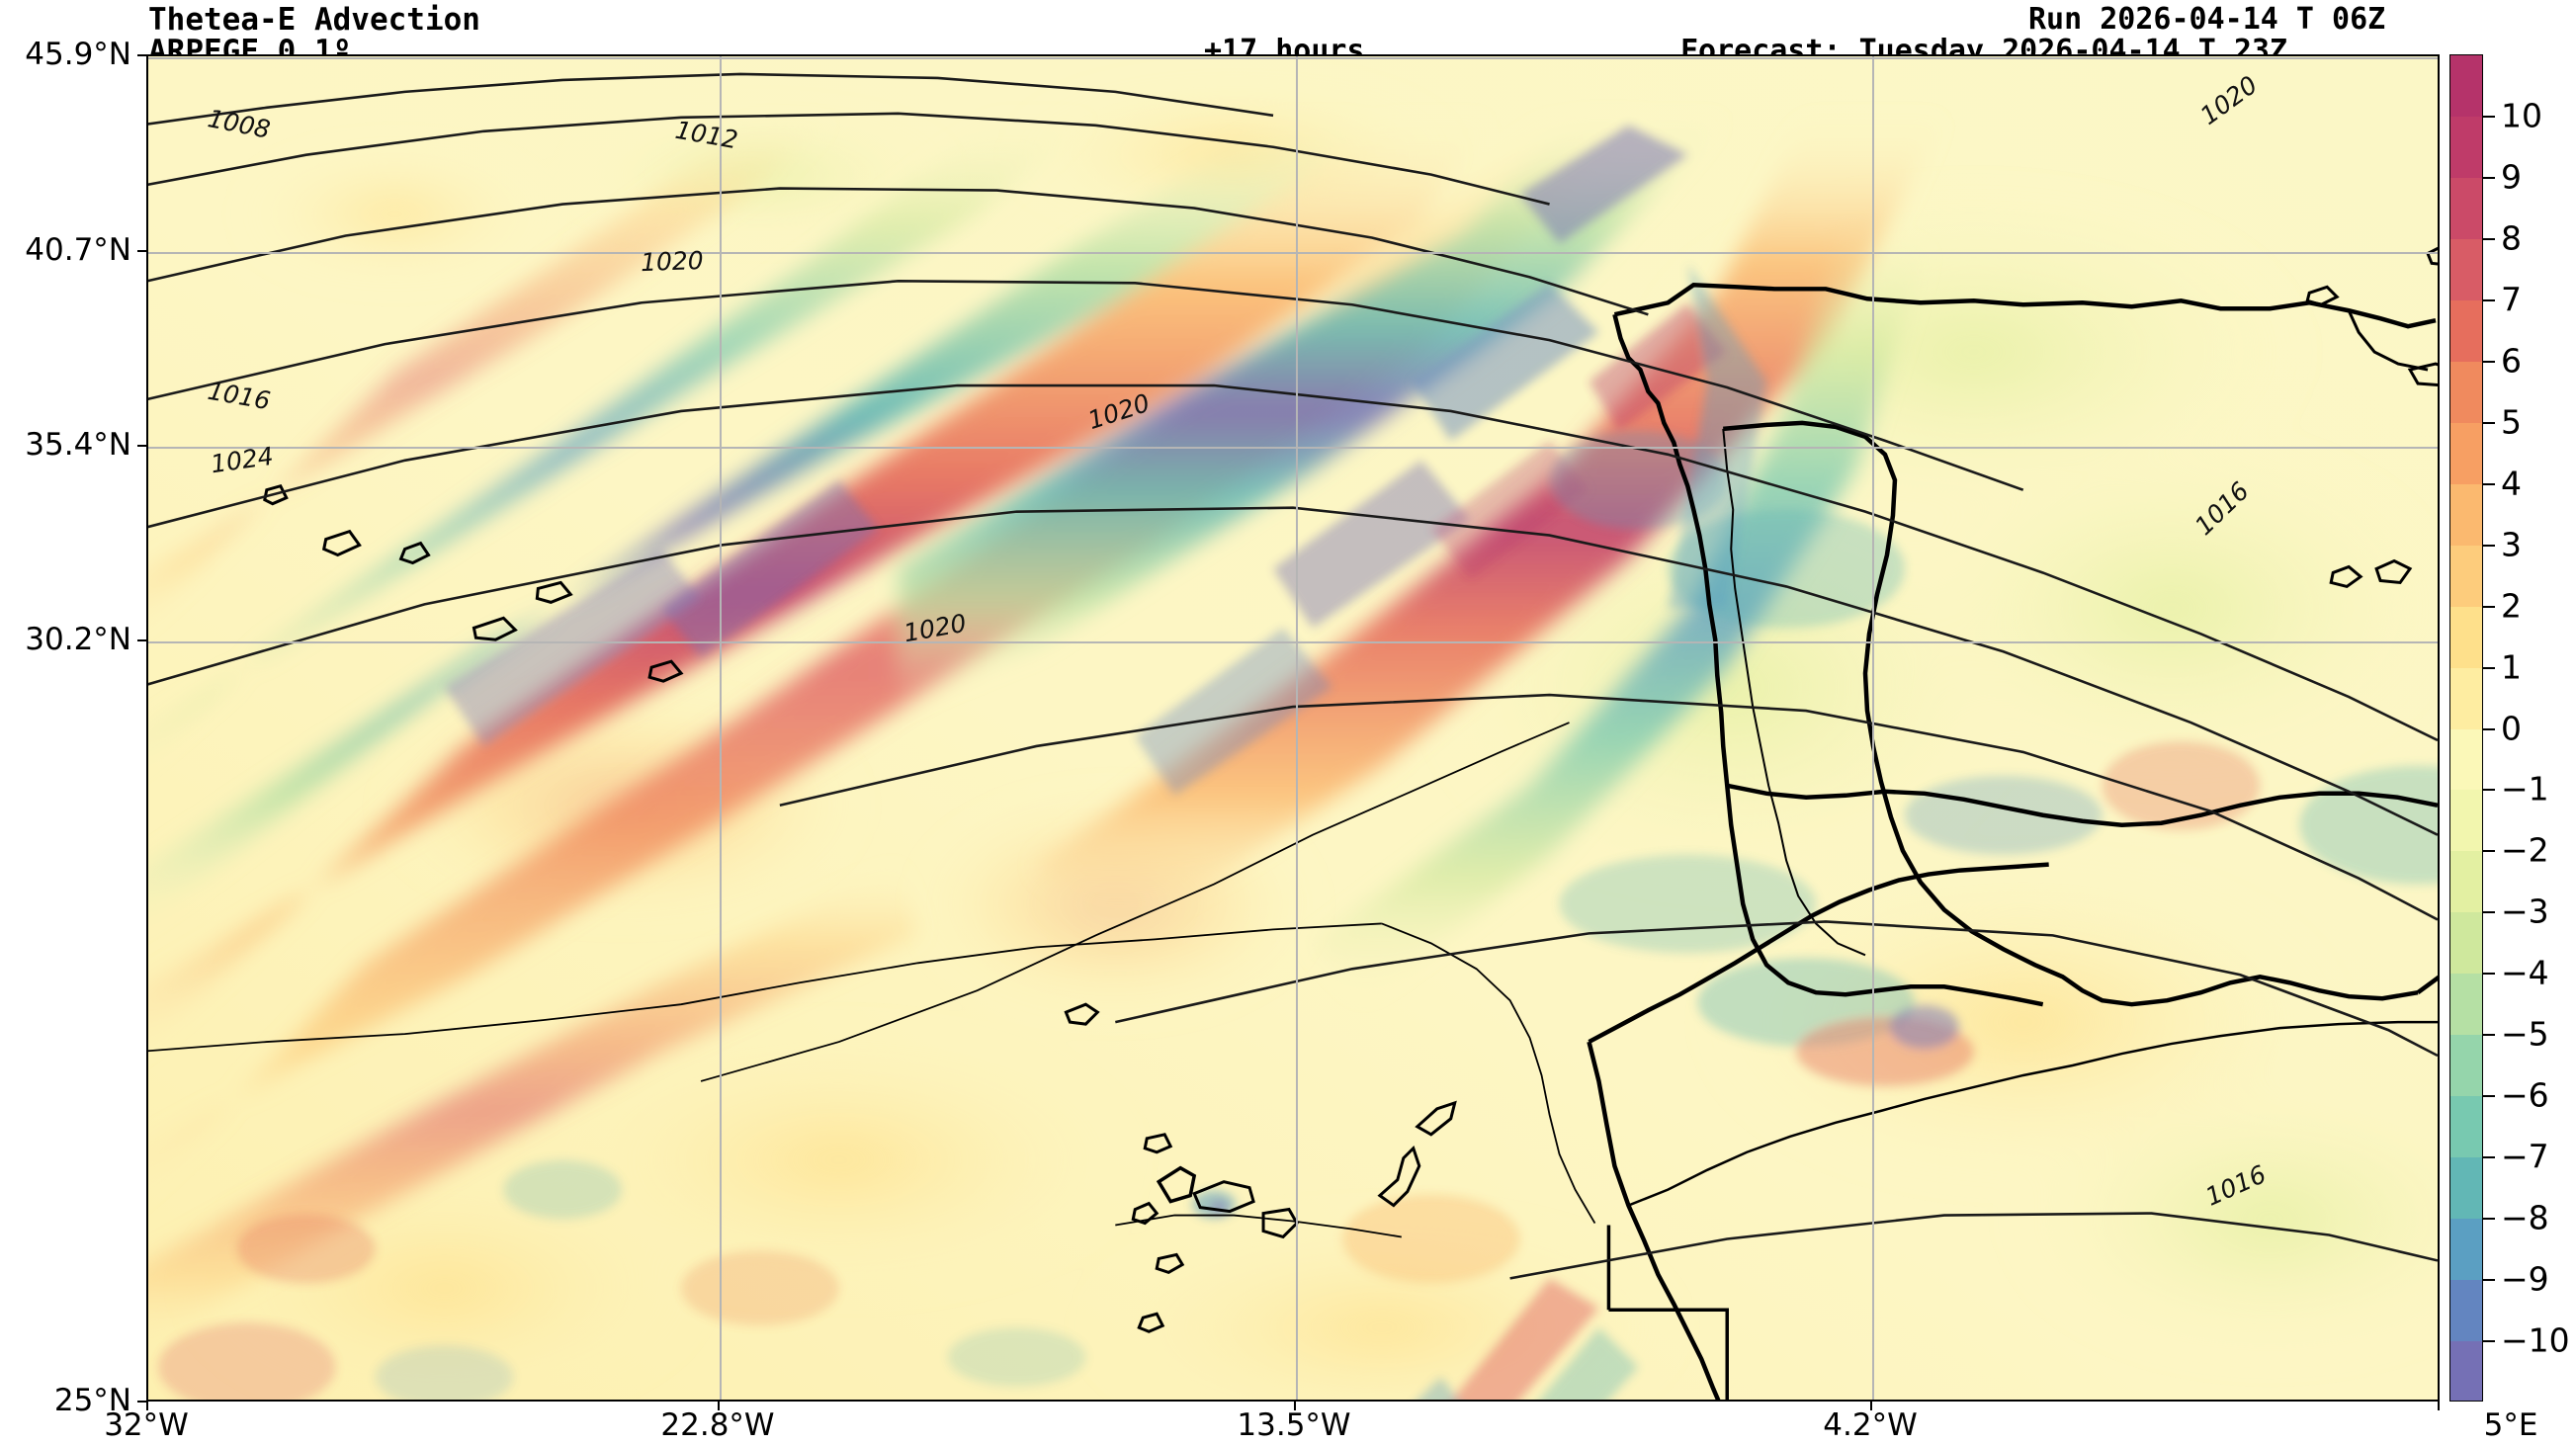  I want to click on colorbar-tick-label: 1, so click(2511, 667).